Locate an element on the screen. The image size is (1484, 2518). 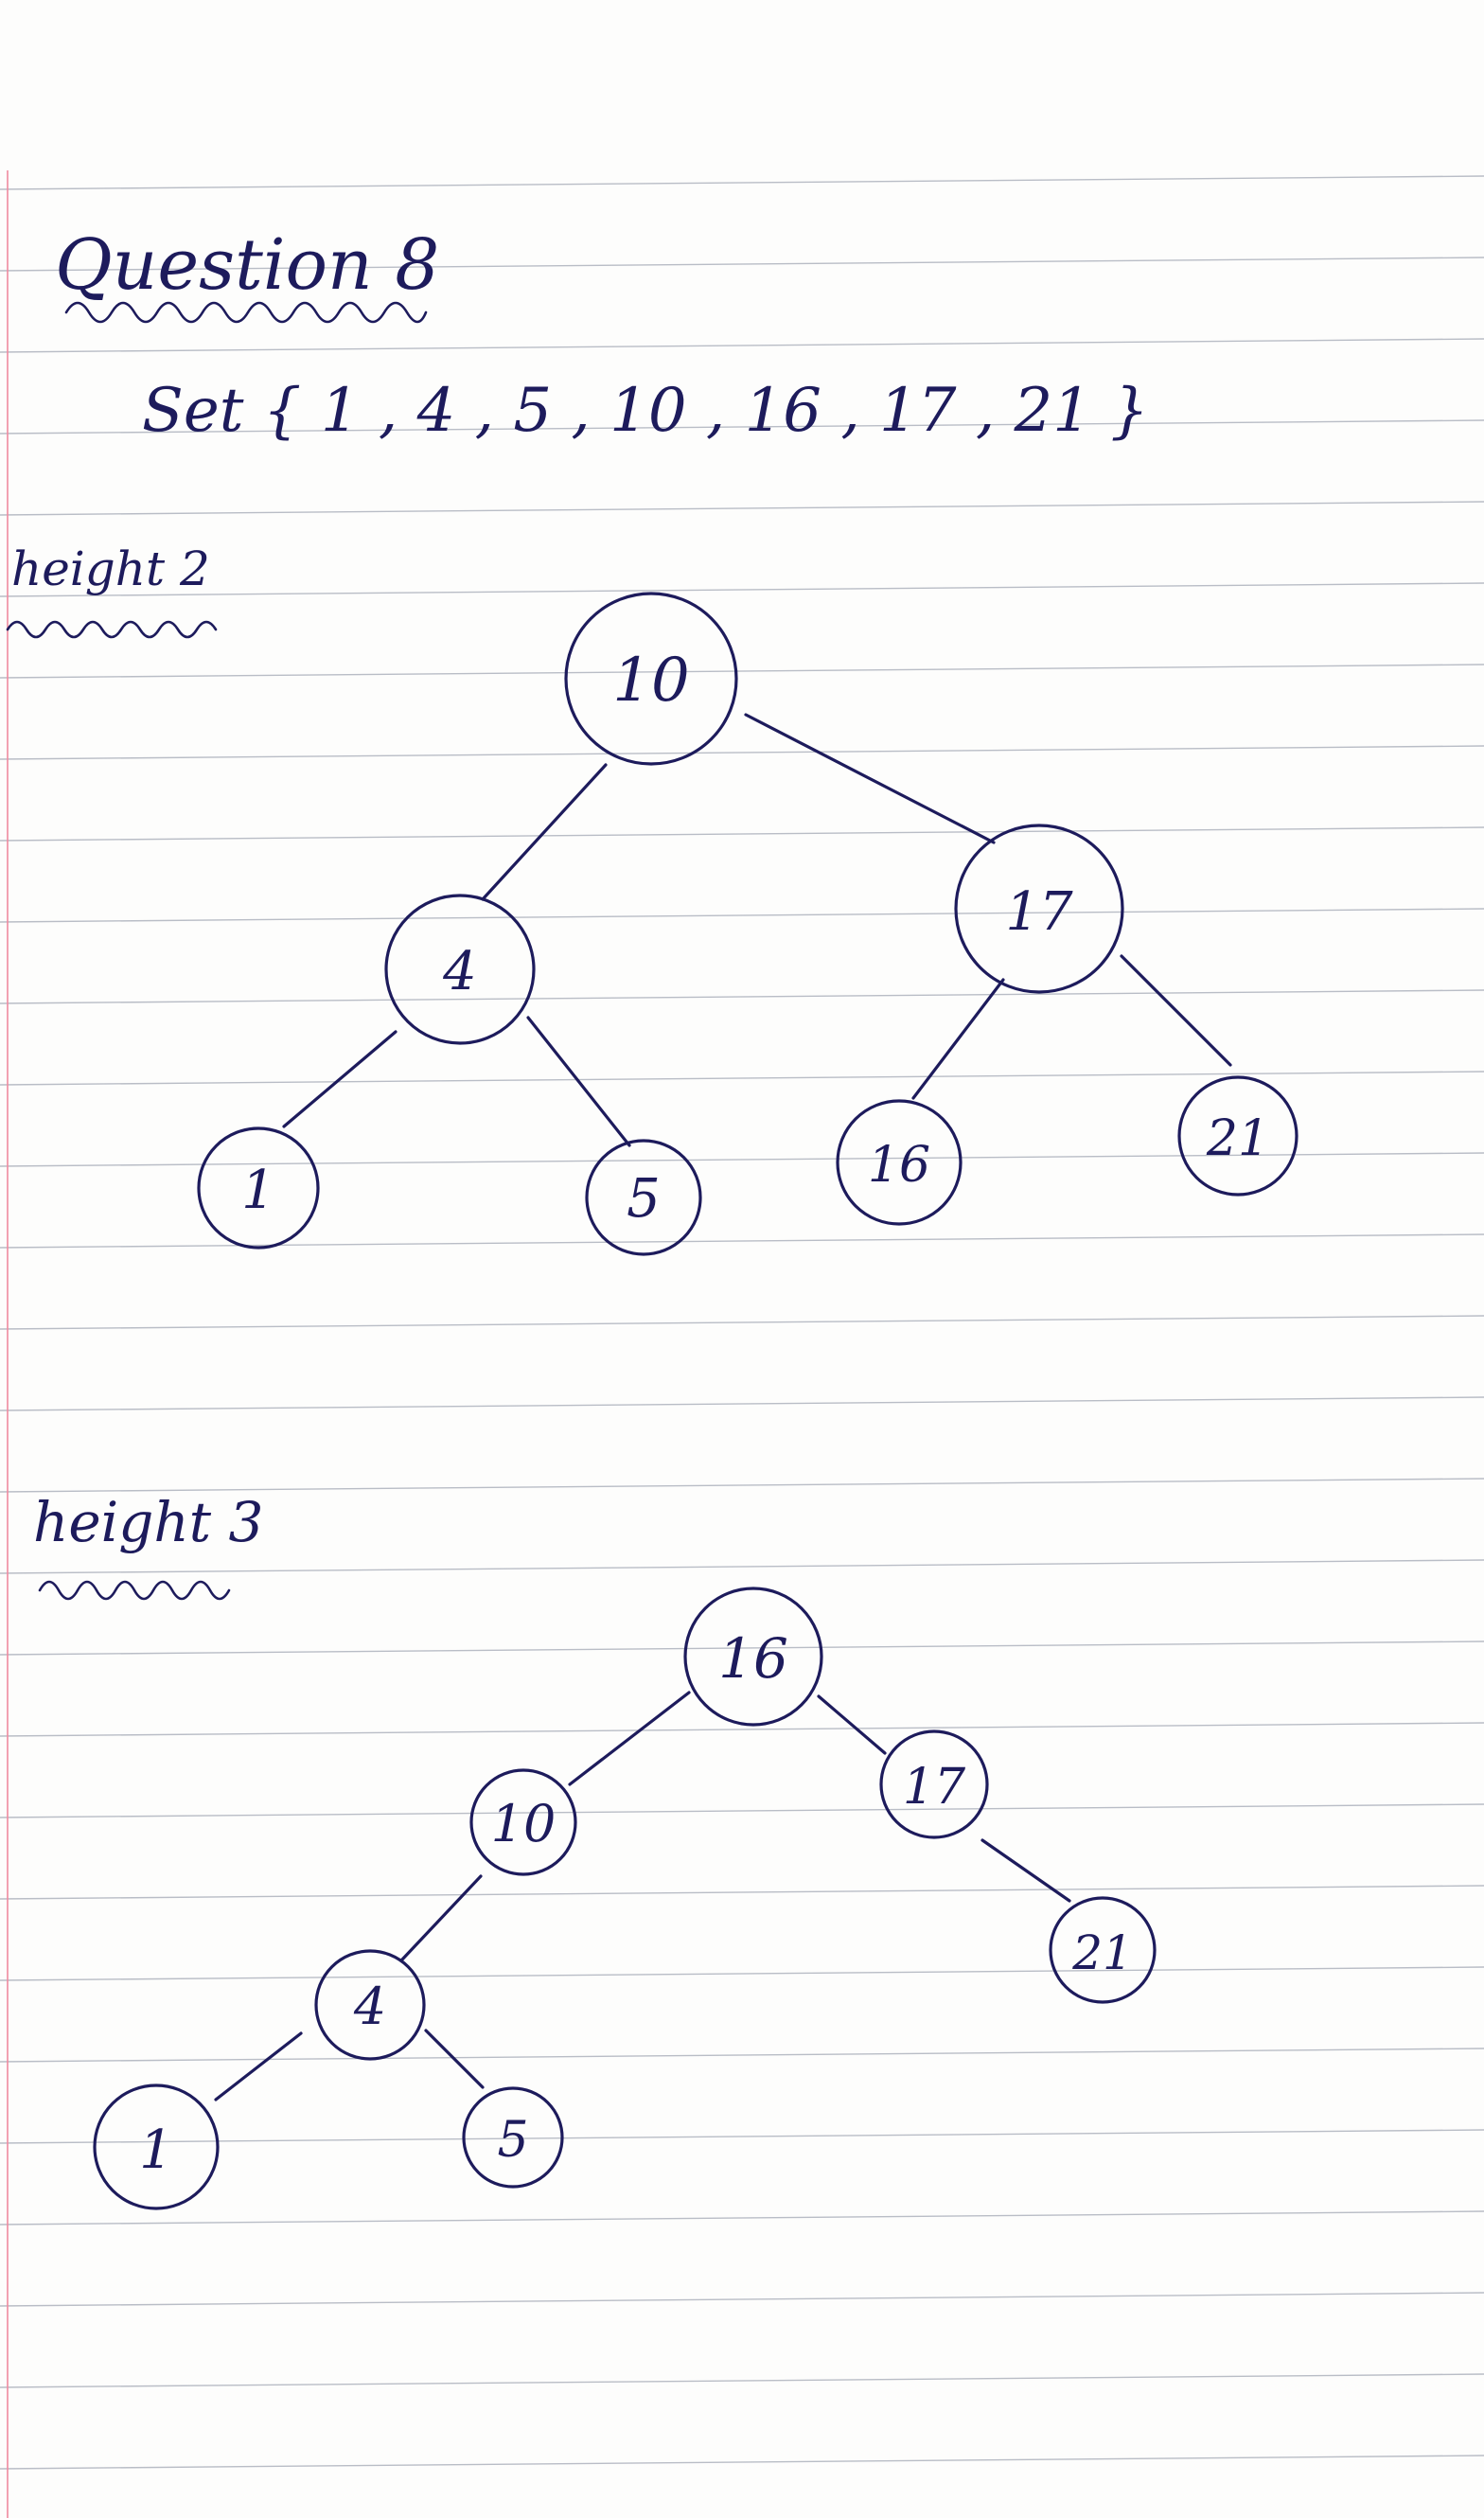
tree2-node: 1 is located at coordinates (156, 2147).